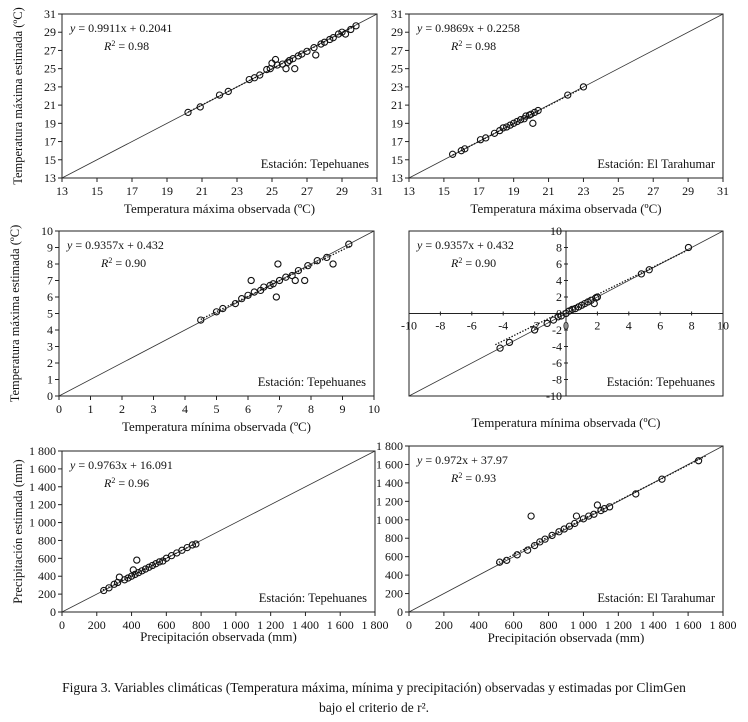 Image resolution: width=748 pixels, height=722 pixels. I want to click on x-tick-label: 1 800, so click(375, 625).